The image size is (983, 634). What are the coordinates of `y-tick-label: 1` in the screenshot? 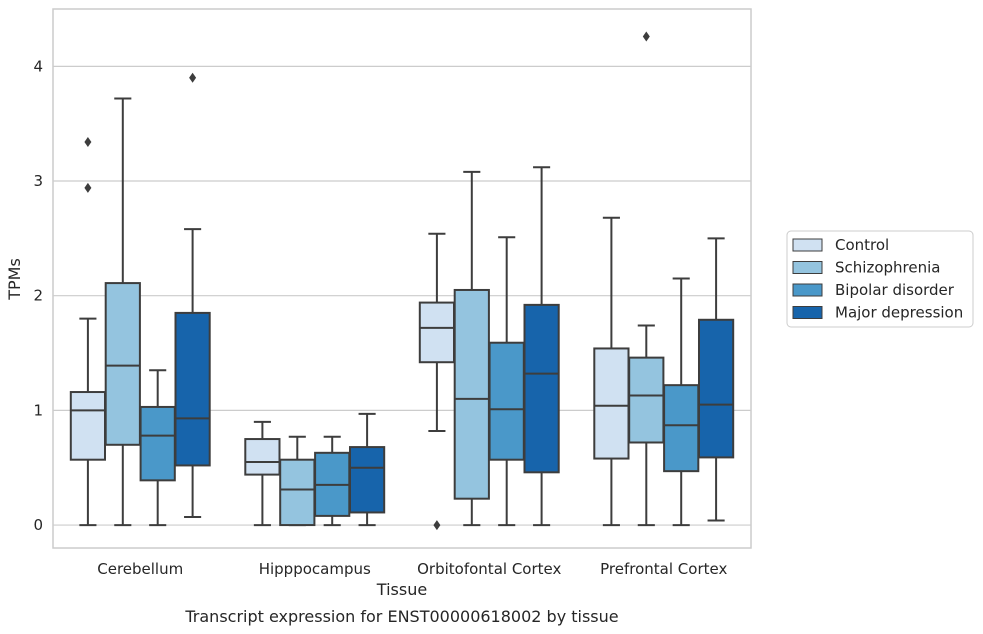 It's located at (38, 410).